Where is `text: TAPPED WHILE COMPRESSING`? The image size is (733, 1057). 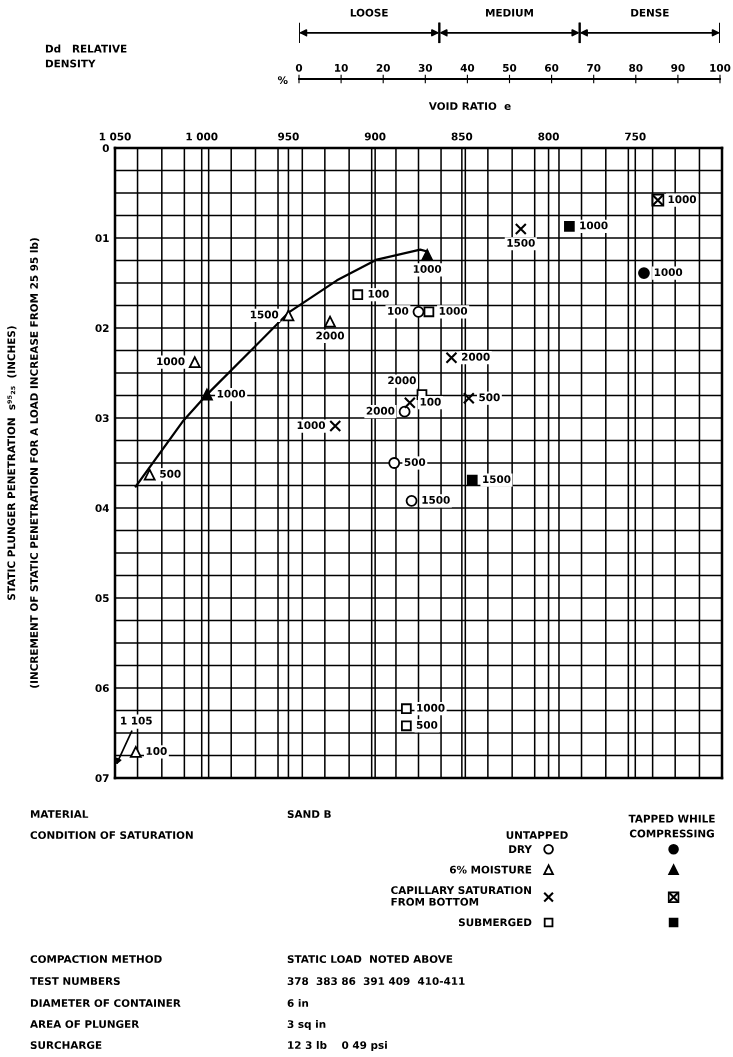 text: TAPPED WHILE COMPRESSING is located at coordinates (671, 826).